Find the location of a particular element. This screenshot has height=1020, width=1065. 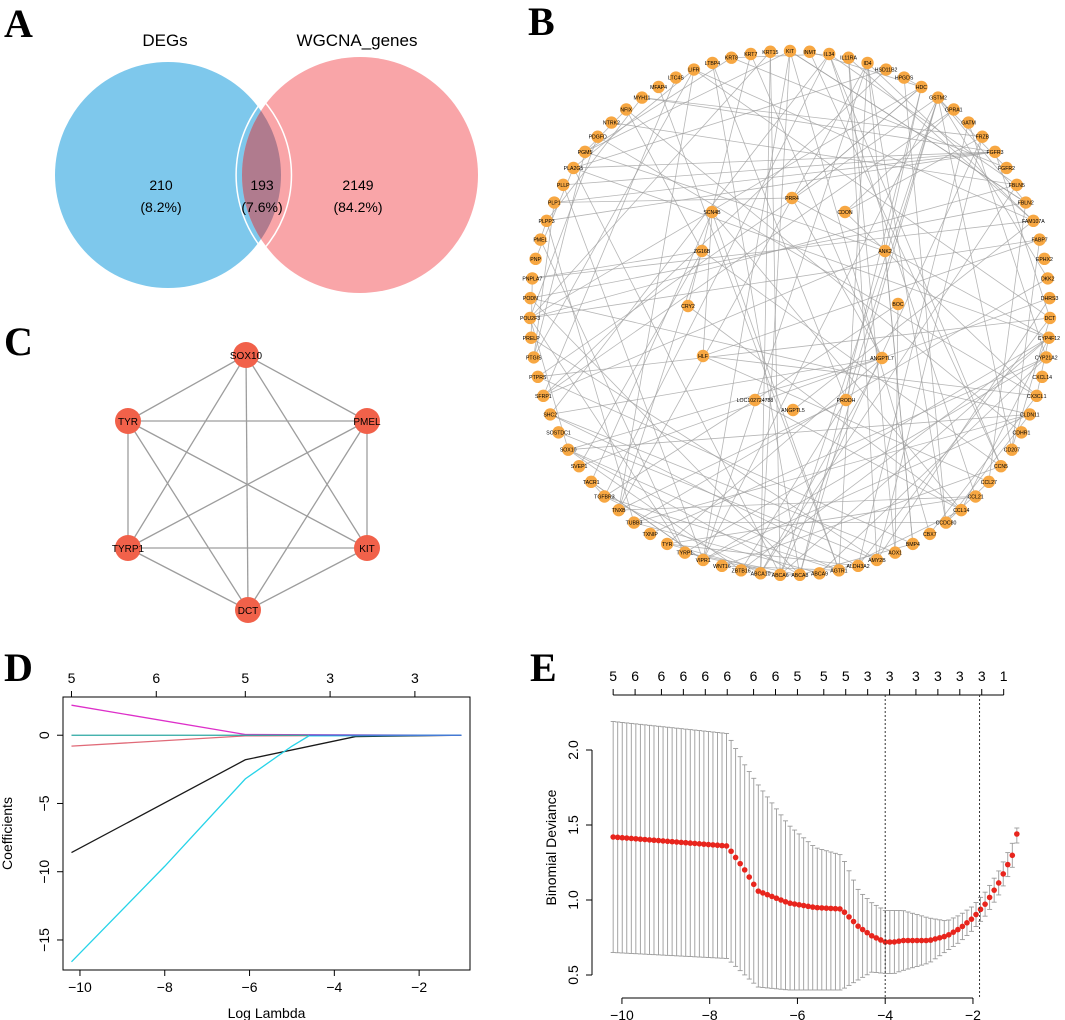

ppi-node-label: LIFR is located at coordinates (693, 71).